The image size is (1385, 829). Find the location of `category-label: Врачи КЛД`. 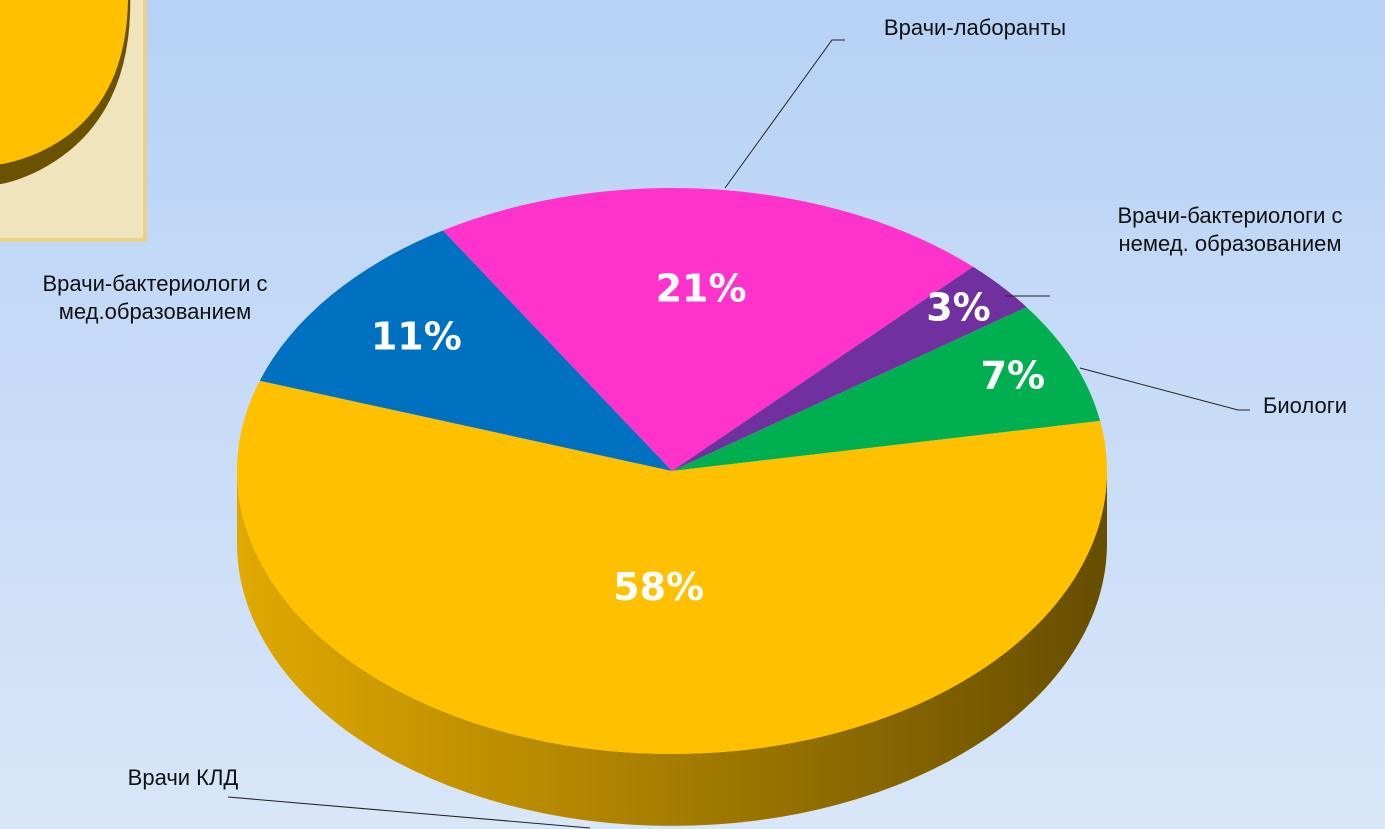

category-label: Врачи КЛД is located at coordinates (183, 777).